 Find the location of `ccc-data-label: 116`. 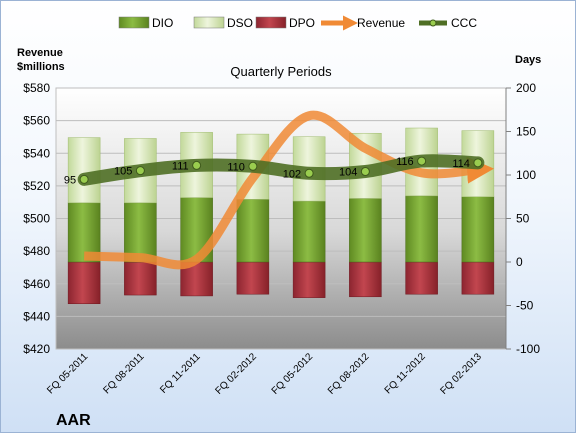

ccc-data-label: 116 is located at coordinates (405, 162).